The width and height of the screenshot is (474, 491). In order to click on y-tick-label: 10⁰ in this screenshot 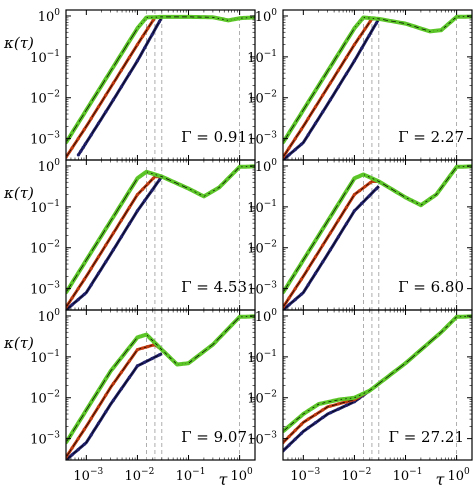, I will do `click(266, 316)`.